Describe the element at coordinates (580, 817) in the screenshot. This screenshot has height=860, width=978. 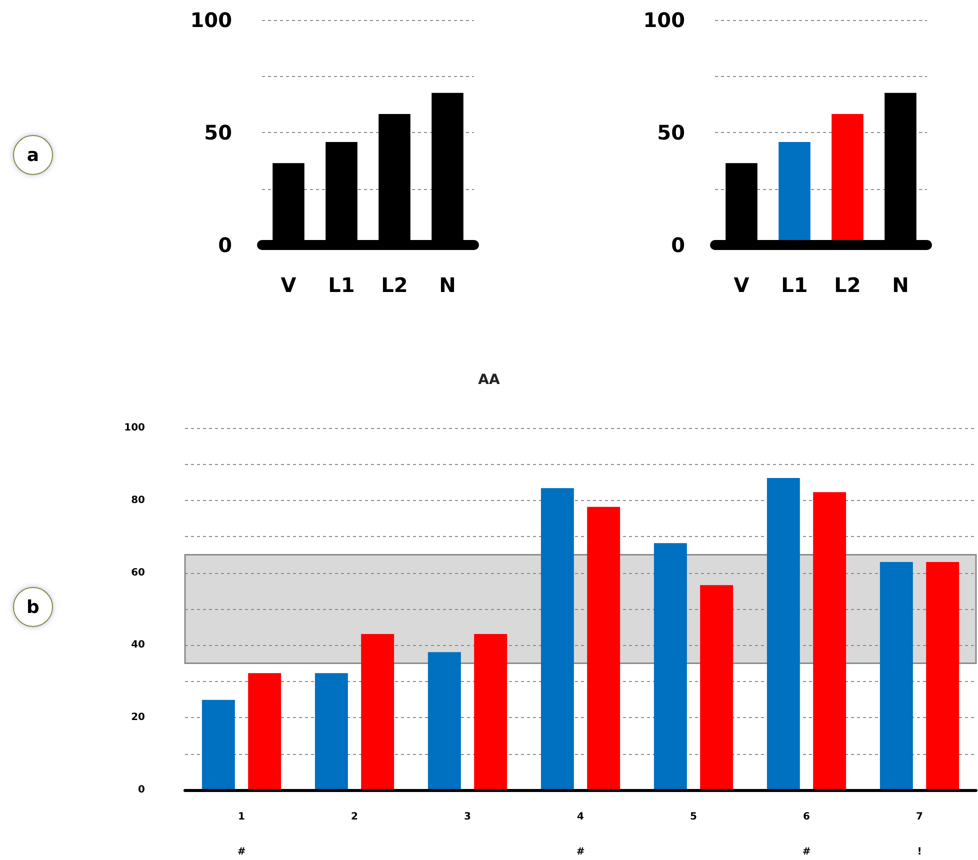
I see `x-tick-label: 4` at that location.